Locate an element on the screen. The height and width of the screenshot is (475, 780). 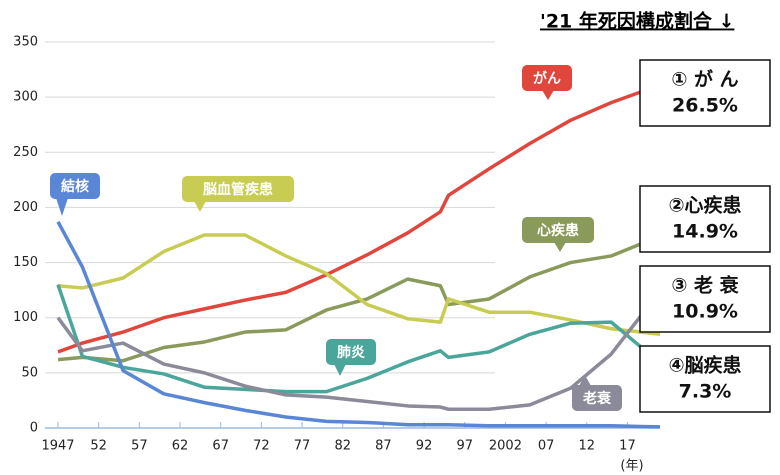
y-tick-label: 100 is located at coordinates (25, 317).